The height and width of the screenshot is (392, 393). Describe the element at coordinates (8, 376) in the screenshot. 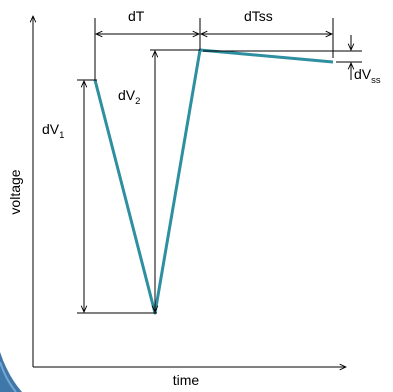

I see `corner-swoosh-highlight` at that location.